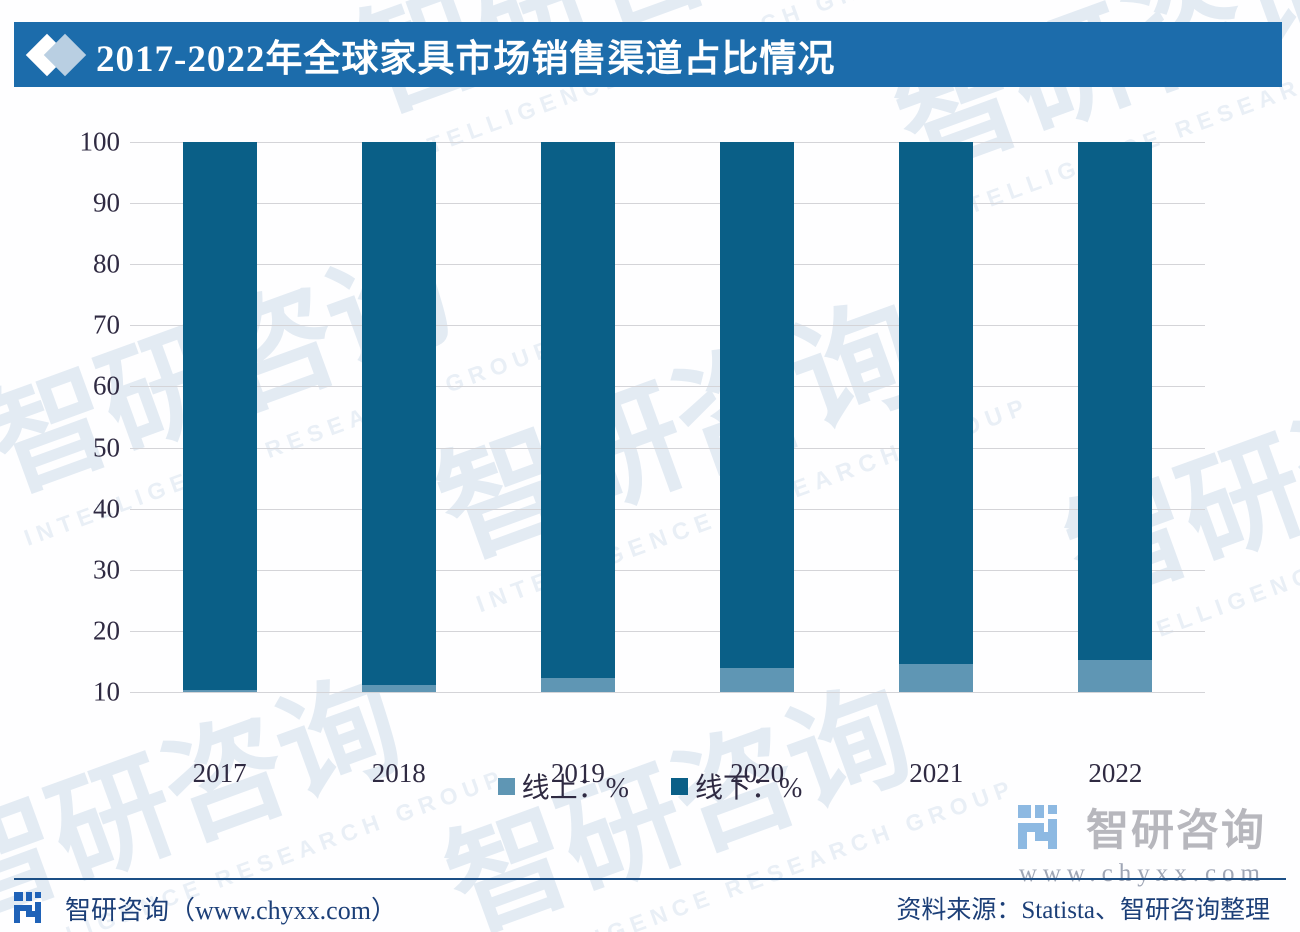 This screenshot has width=1300, height=932. Describe the element at coordinates (231, 910) in the screenshot. I see `footer-left-text: 智研咨询（www.chyxx.com）` at that location.